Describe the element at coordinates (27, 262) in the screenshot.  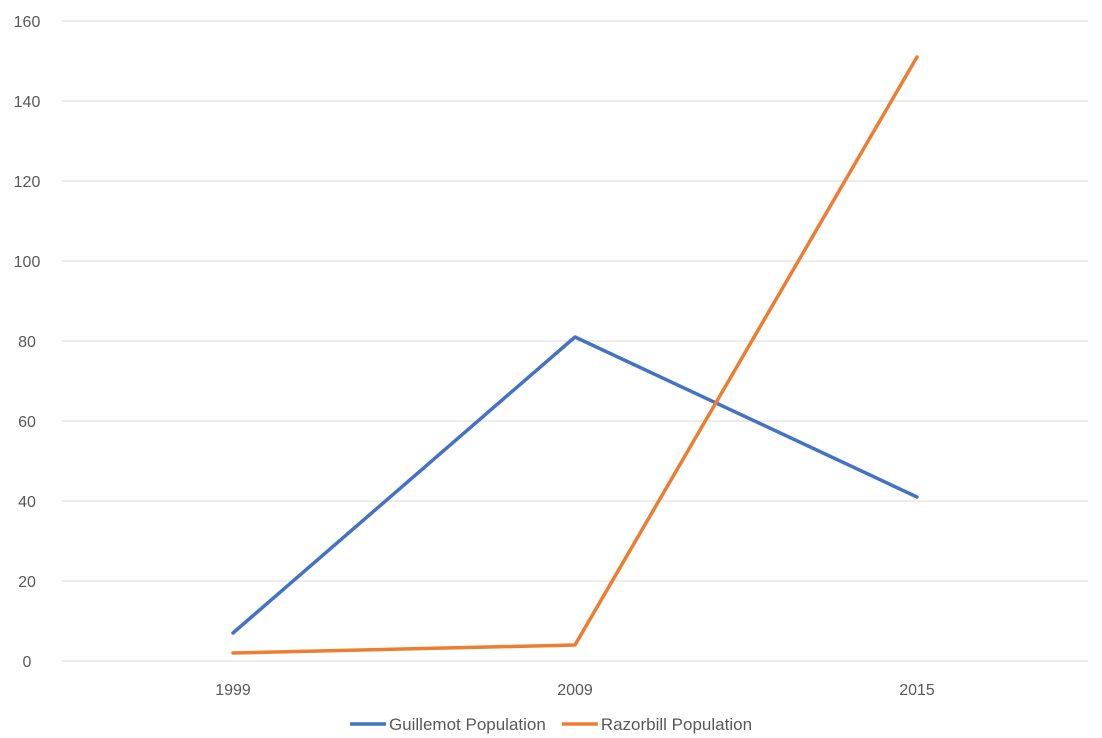
I see `y-tick-label: 100` at that location.